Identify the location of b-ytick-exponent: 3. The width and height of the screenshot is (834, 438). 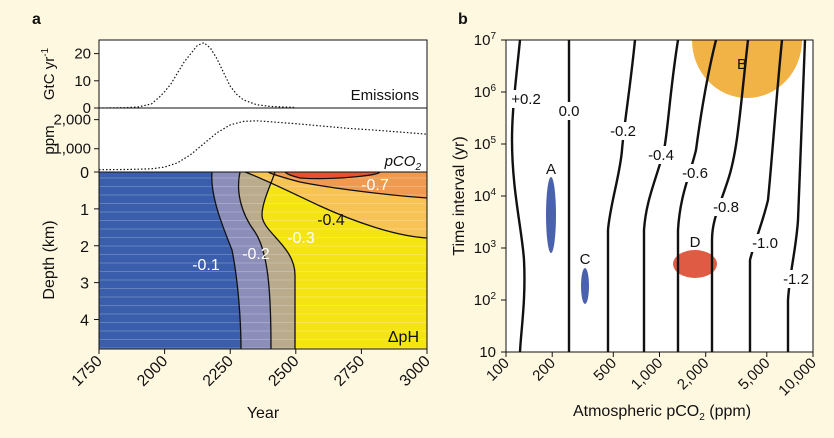
(493, 244).